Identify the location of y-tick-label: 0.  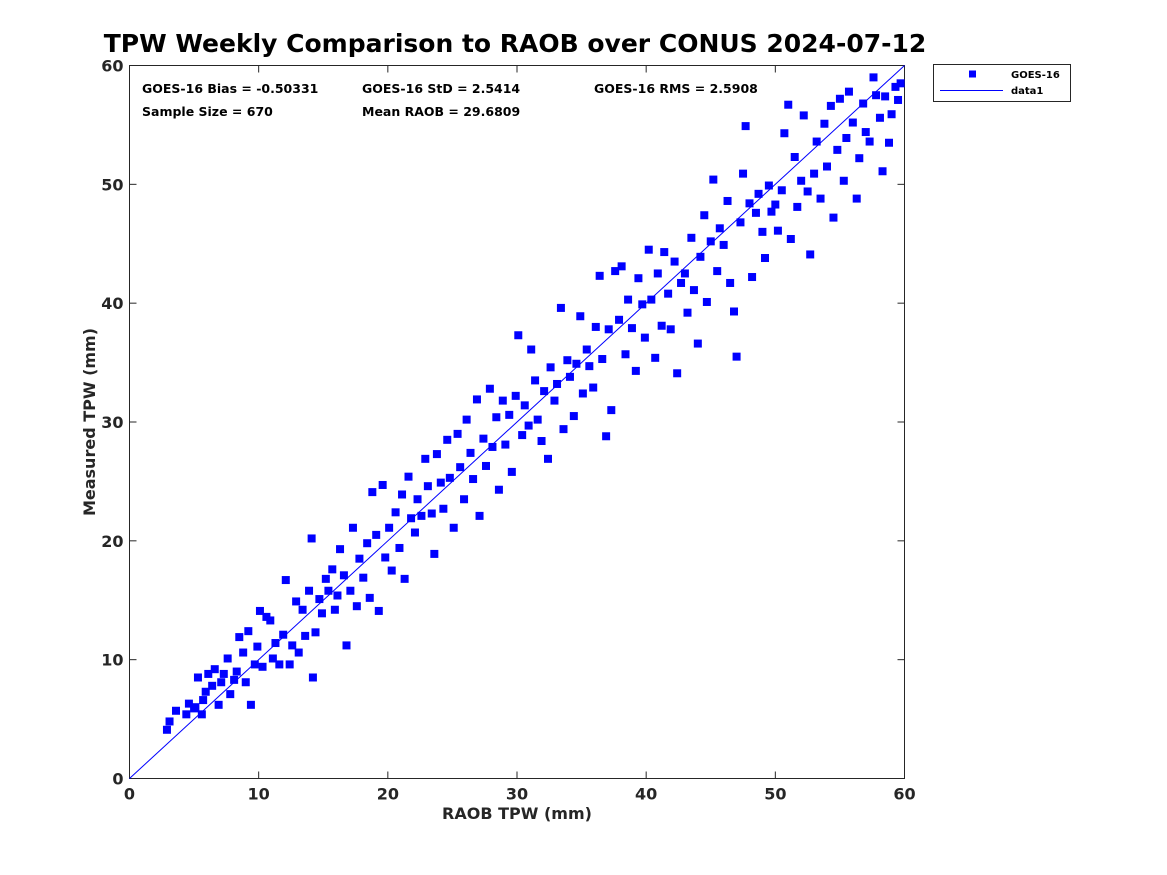
(117, 779).